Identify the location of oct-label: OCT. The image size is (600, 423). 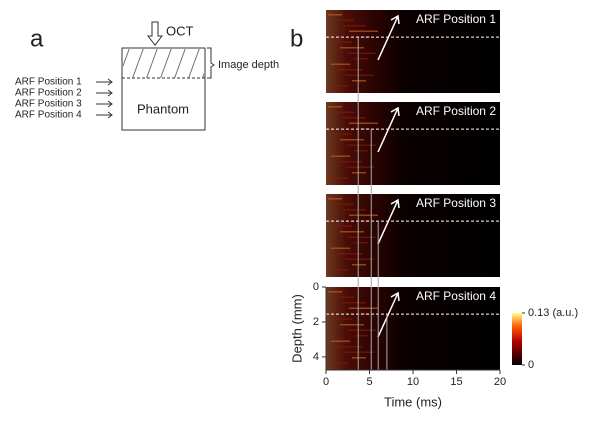
(180, 30).